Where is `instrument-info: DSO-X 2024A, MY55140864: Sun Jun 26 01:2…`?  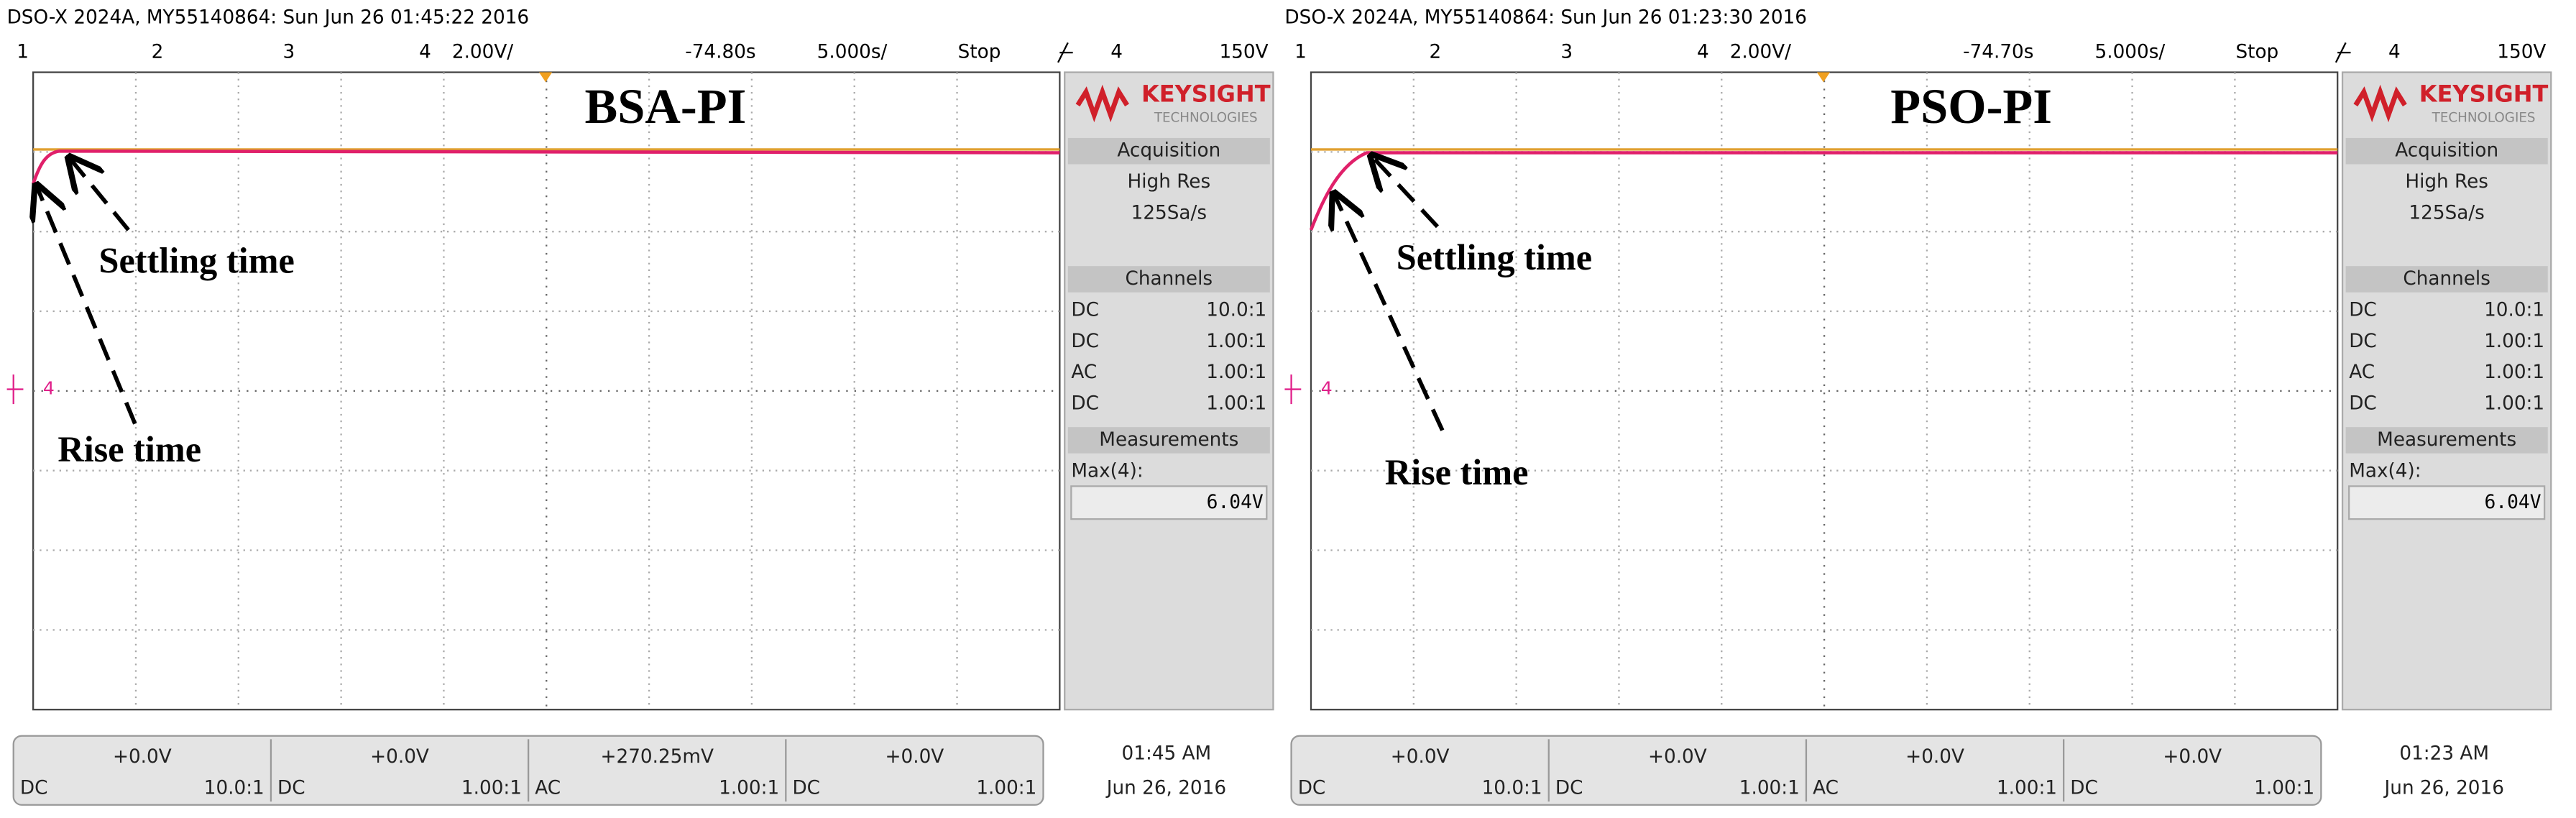
instrument-info: DSO-X 2024A, MY55140864: Sun Jun 26 01:2… is located at coordinates (1545, 18).